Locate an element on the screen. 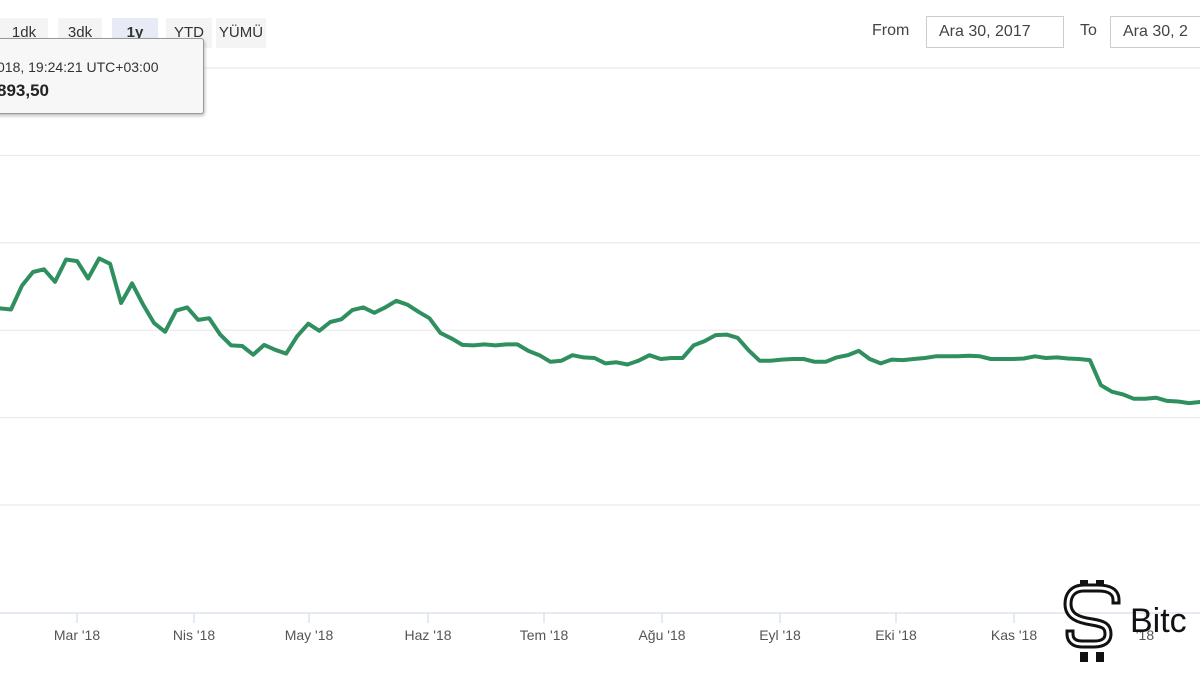 The height and width of the screenshot is (675, 1200). watermark-text: Bitc is located at coordinates (1158, 621).